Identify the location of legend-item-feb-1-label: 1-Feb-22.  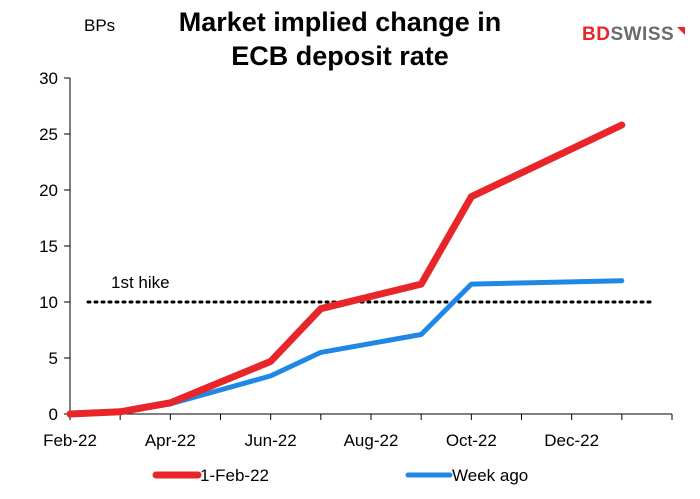
(234, 475).